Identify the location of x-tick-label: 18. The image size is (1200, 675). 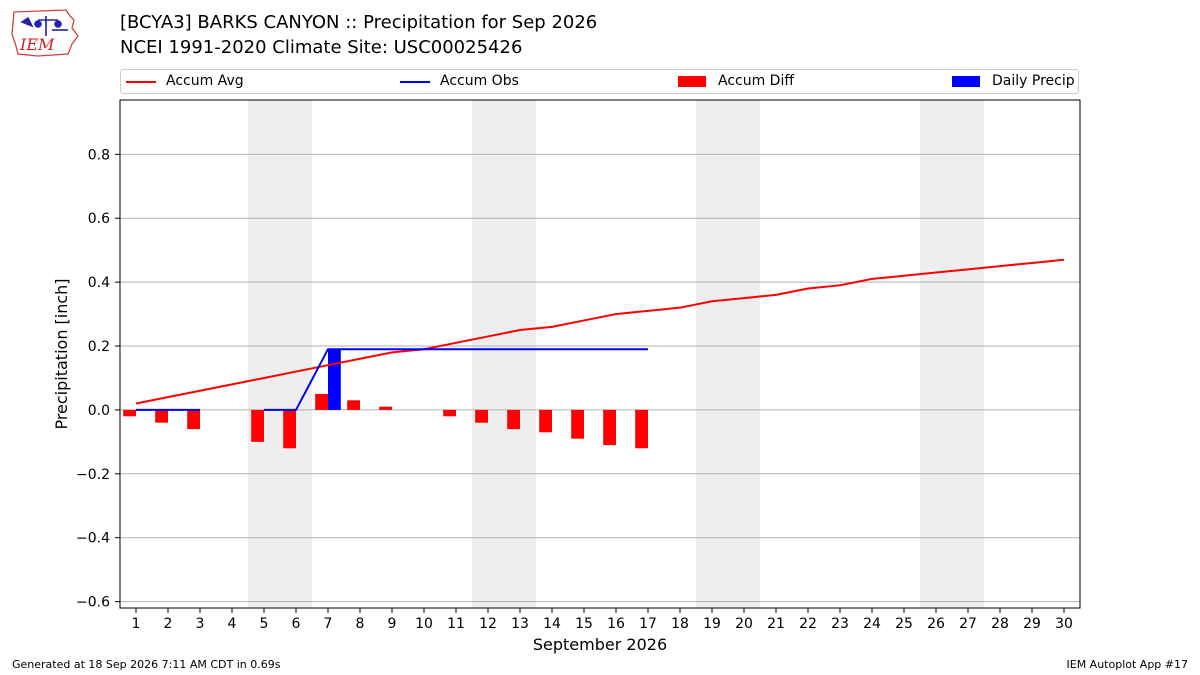
(680, 624).